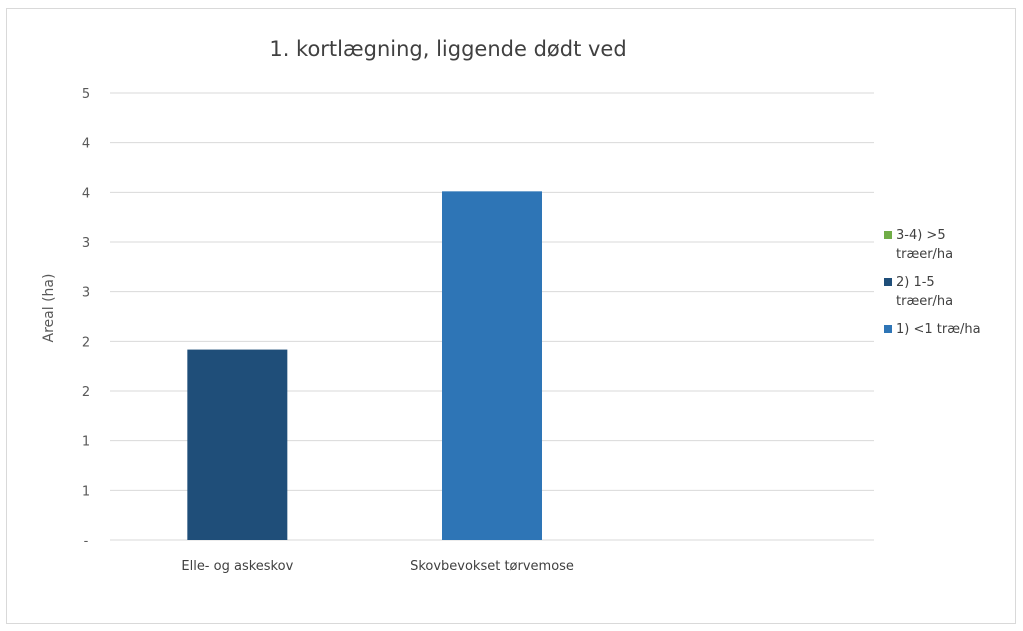 The image size is (1023, 631). Describe the element at coordinates (492, 566) in the screenshot. I see `category-label: Skovbevokset tørvemose` at that location.